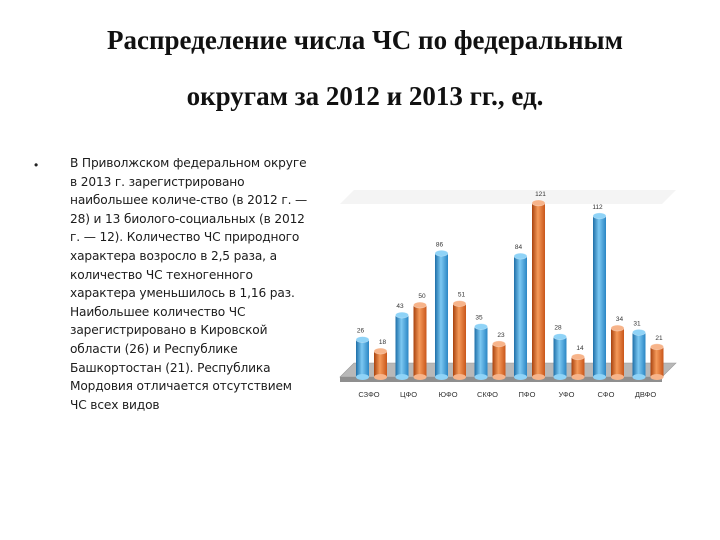 This screenshot has width=720, height=540. Describe the element at coordinates (578, 357) in the screenshot. I see `bar-b-5-top` at that location.